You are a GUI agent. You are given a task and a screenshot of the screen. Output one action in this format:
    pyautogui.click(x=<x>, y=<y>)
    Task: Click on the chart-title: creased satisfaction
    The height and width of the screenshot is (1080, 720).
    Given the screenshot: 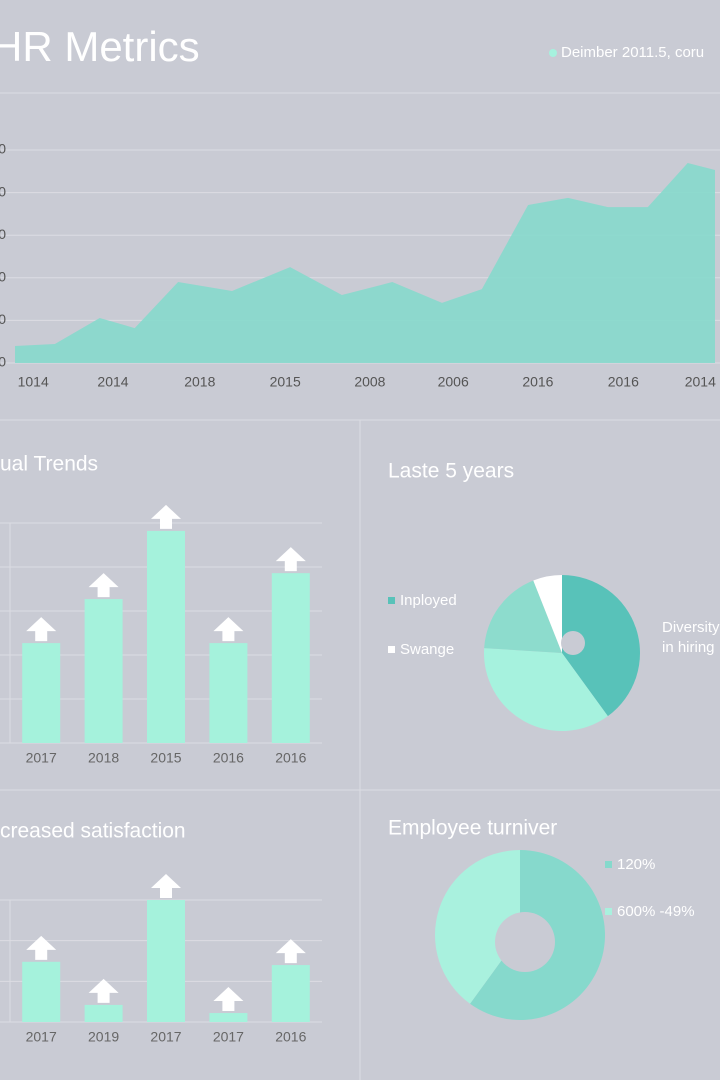 What is the action you would take?
    pyautogui.click(x=93, y=831)
    